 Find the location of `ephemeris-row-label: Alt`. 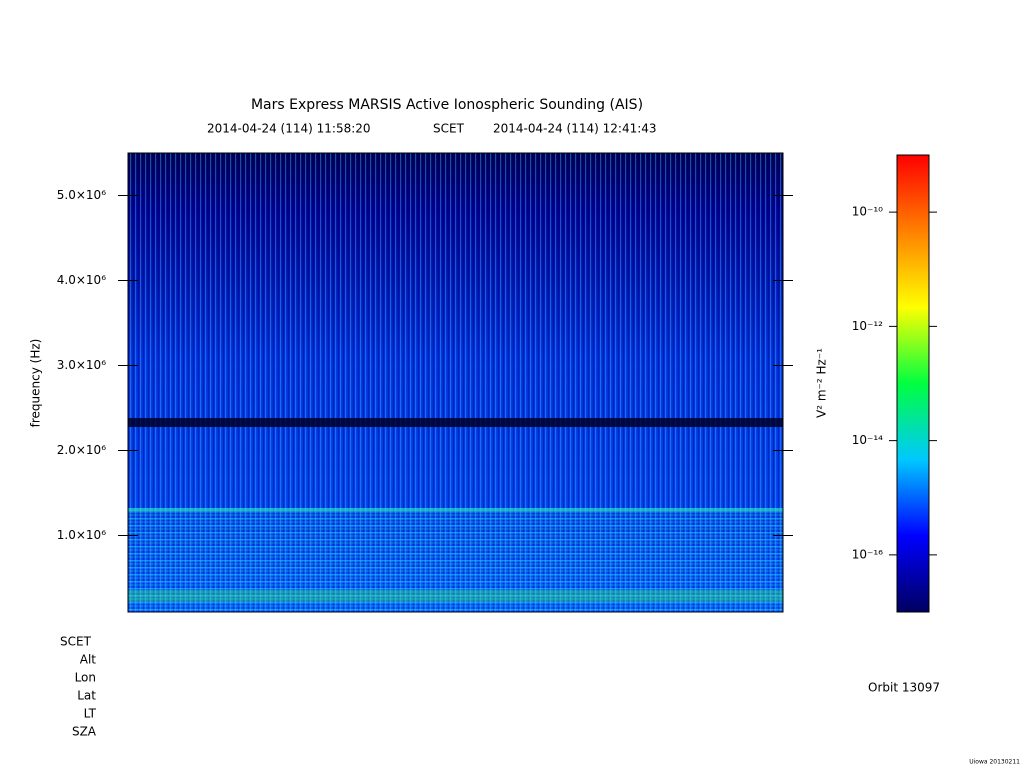

ephemeris-row-label: Alt is located at coordinates (88, 660).